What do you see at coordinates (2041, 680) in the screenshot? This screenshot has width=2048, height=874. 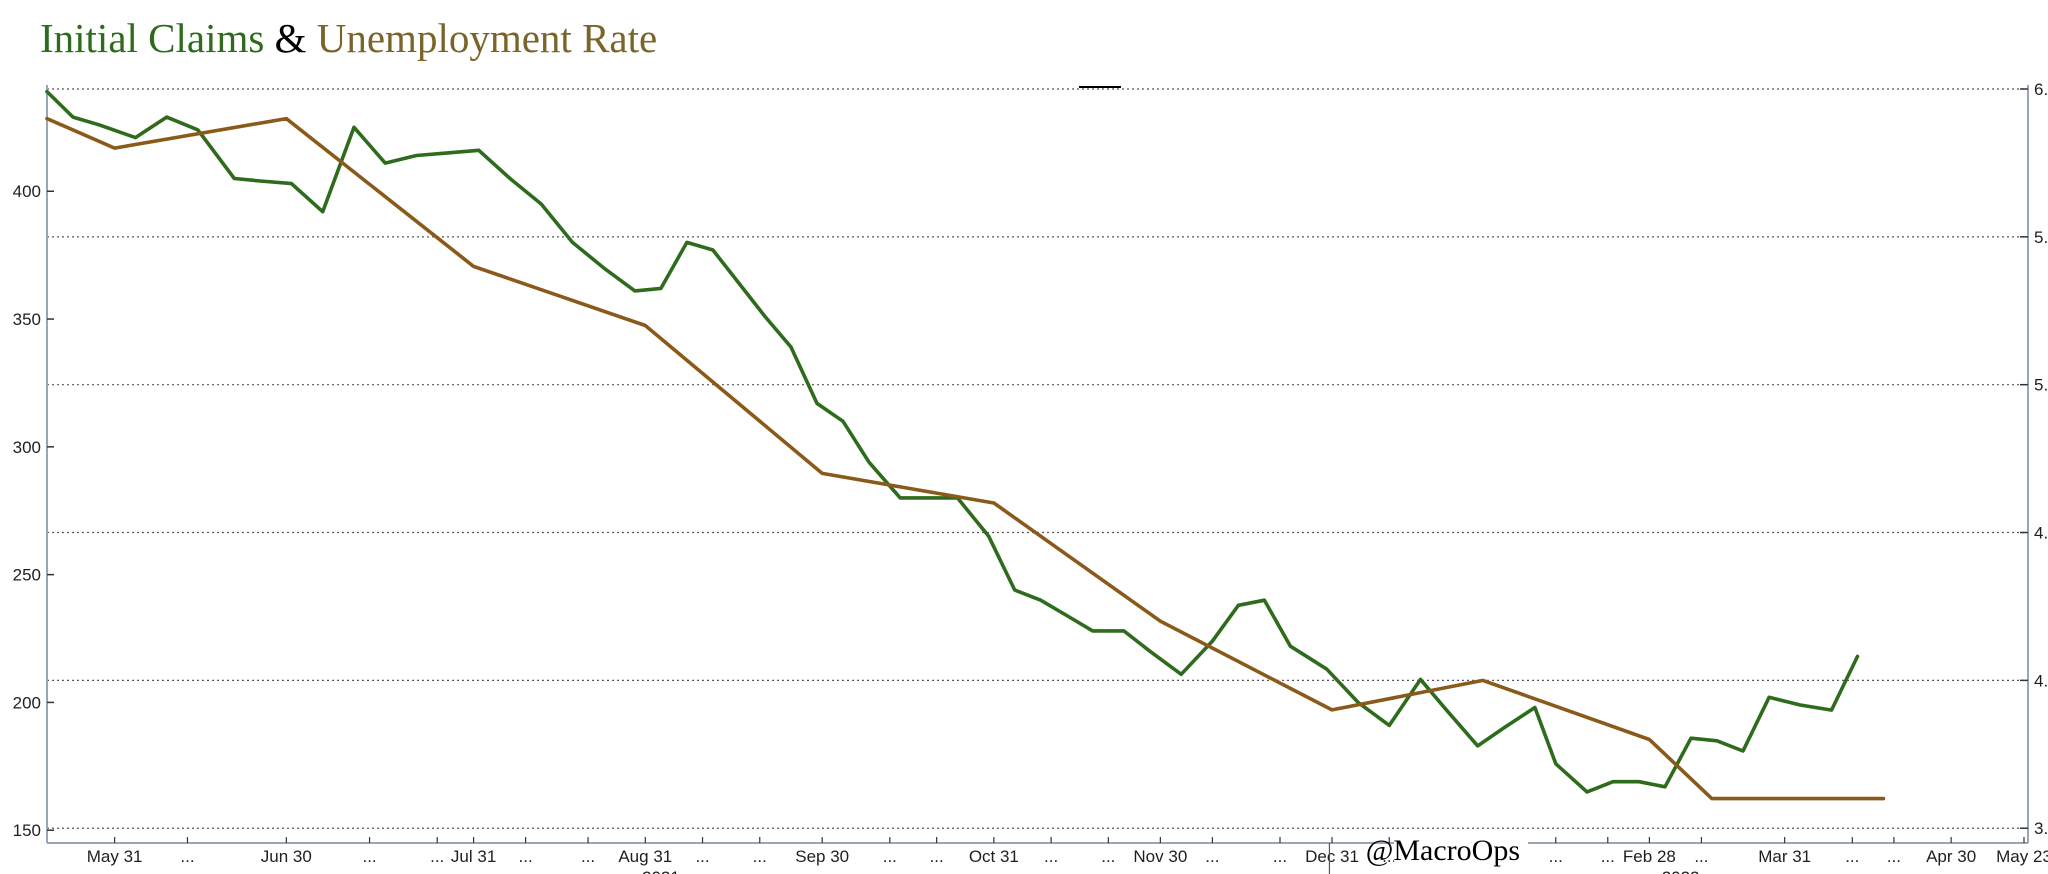 I see `right-tick-label: 4.0` at bounding box center [2041, 680].